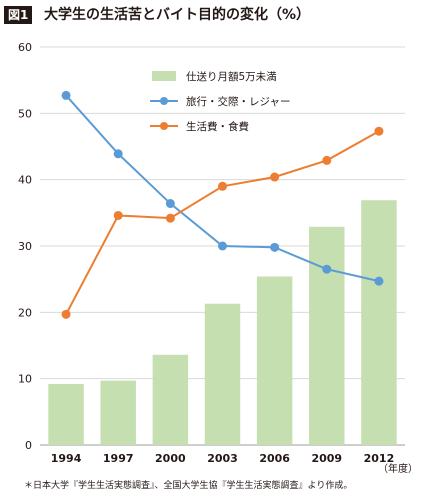 The image size is (422, 500). I want to click on legend-label: 仕送り月額5万未満, so click(231, 76).